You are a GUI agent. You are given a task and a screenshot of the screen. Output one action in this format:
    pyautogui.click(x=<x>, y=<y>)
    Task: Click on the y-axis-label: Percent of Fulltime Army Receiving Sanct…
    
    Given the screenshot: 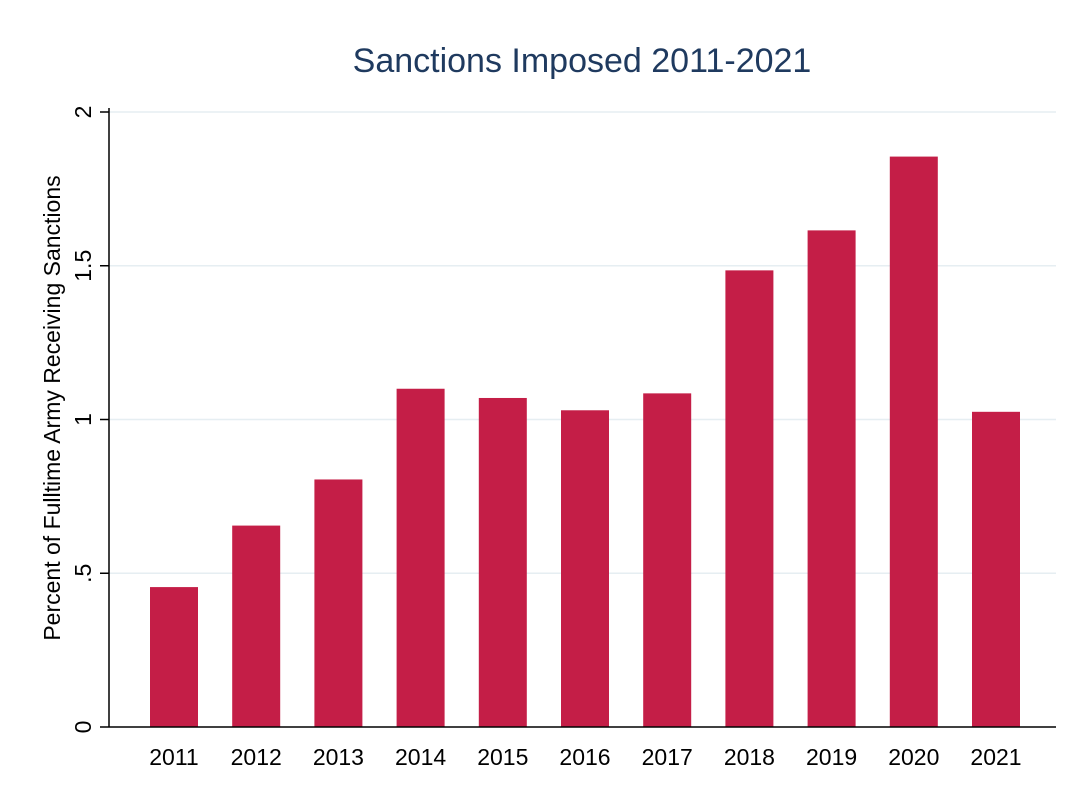 What is the action you would take?
    pyautogui.click(x=52, y=407)
    